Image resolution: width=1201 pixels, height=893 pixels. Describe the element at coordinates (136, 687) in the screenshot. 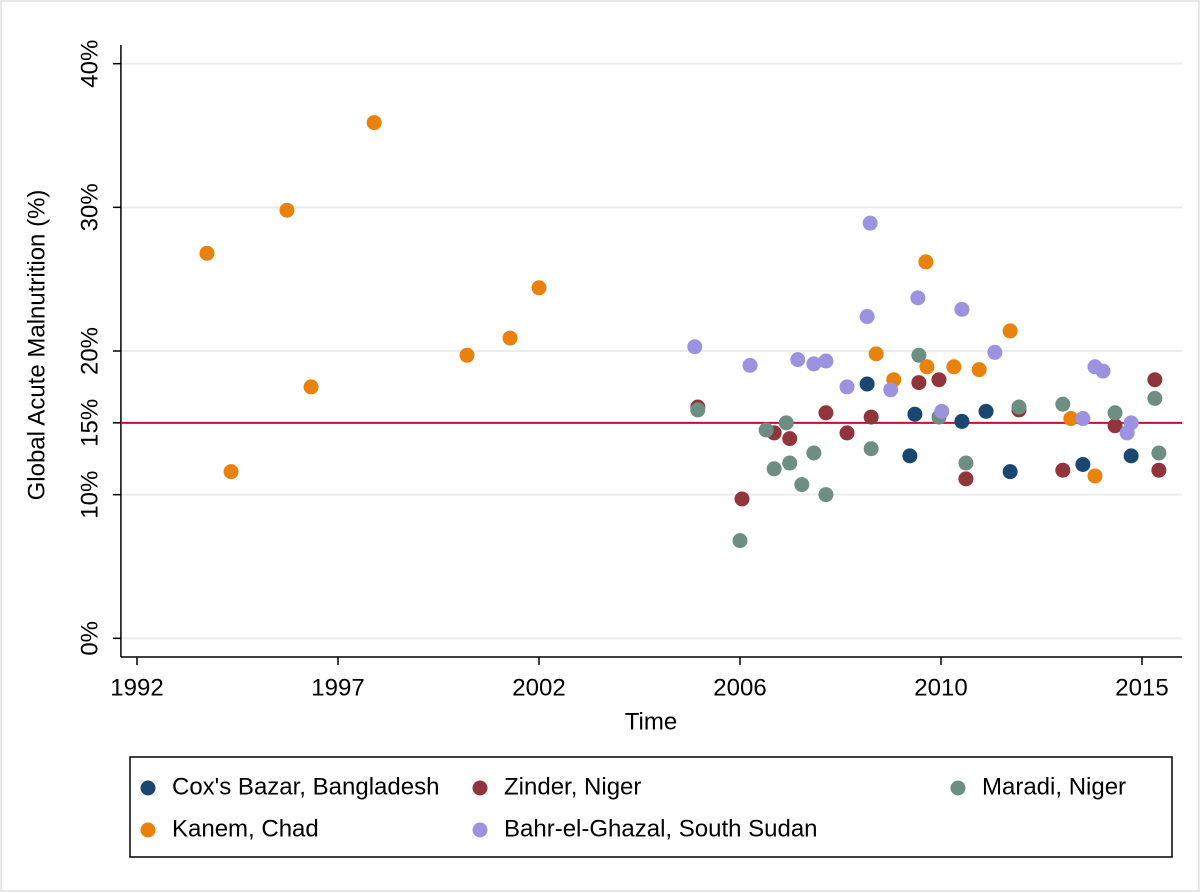

I see `x-tick-label: 1992` at that location.